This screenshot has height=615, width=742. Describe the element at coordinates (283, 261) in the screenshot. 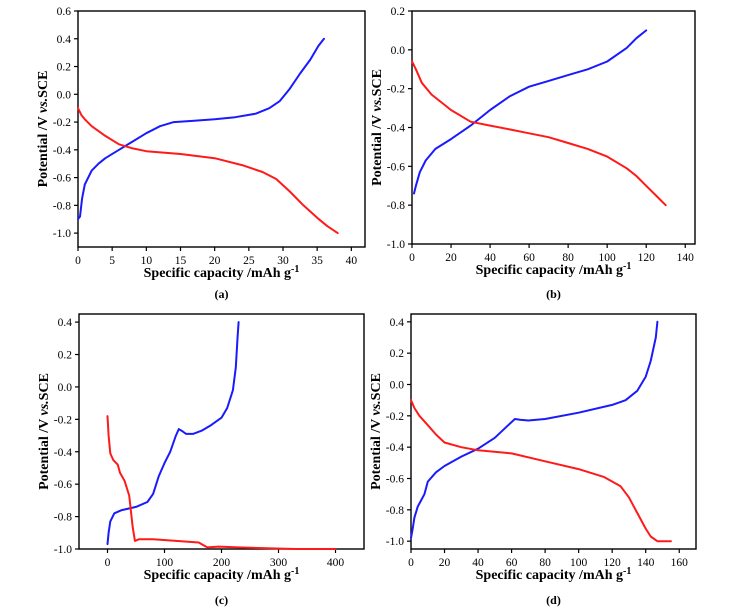

I see `x-tick-label: 30` at that location.